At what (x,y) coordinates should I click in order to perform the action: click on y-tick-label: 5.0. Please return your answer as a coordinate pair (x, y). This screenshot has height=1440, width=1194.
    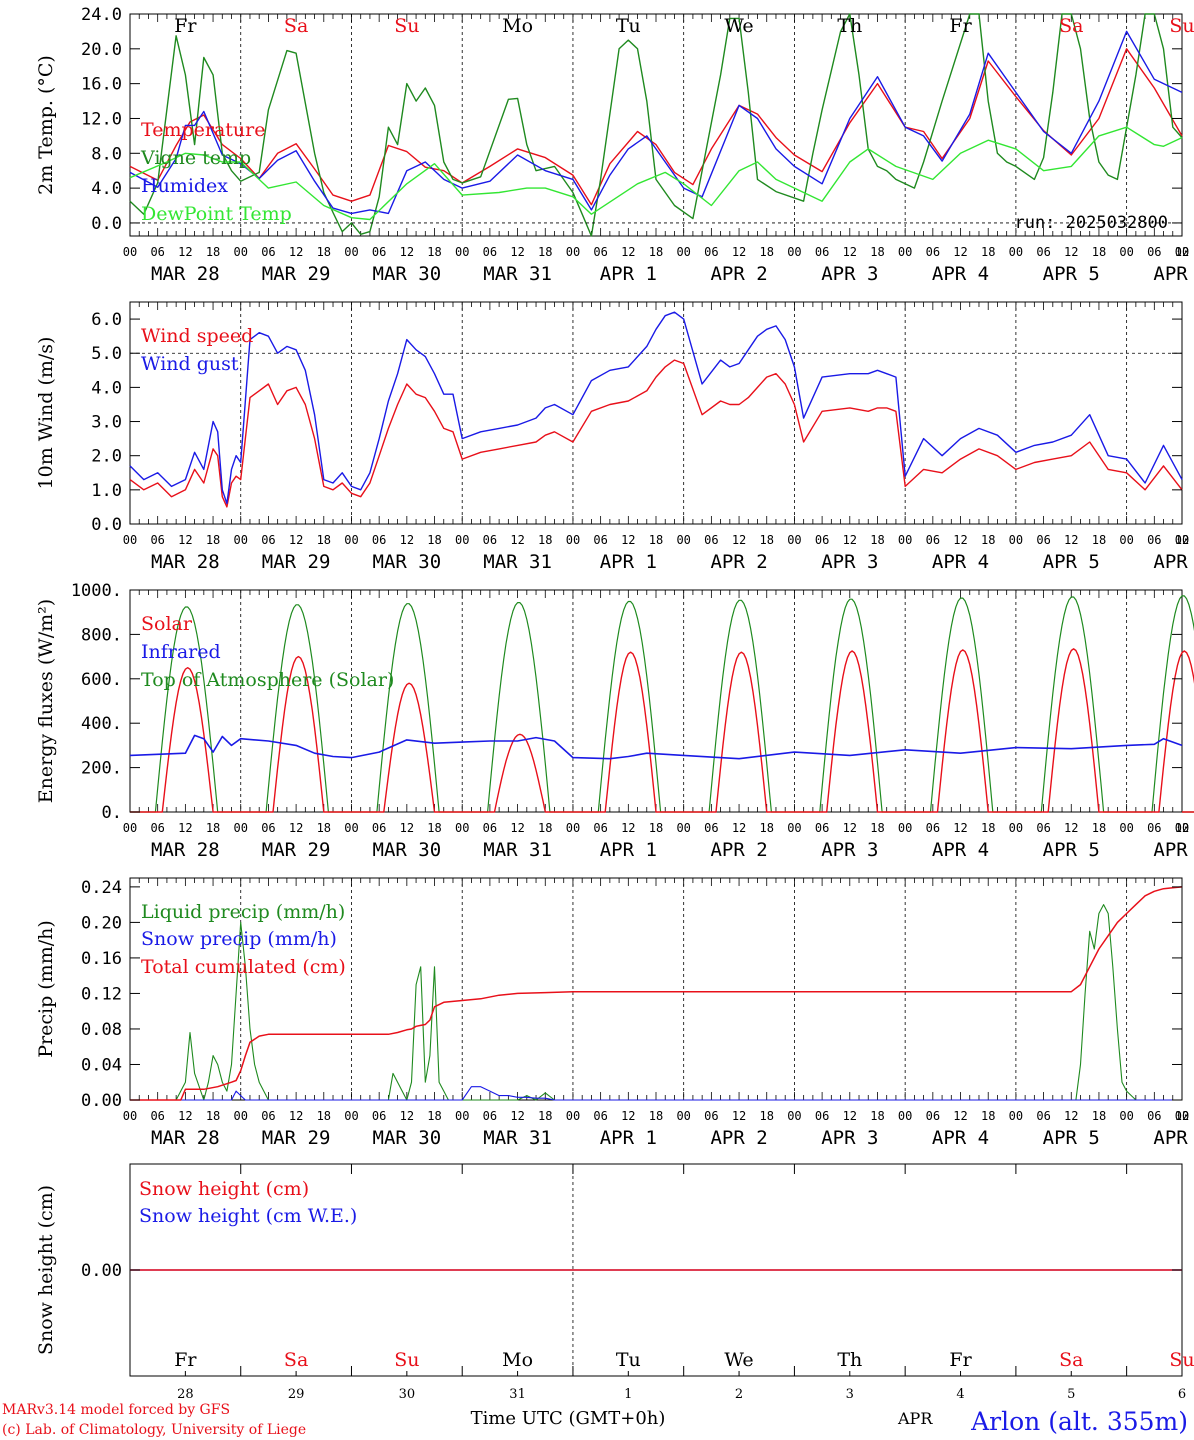
    Looking at the image, I should click on (106, 354).